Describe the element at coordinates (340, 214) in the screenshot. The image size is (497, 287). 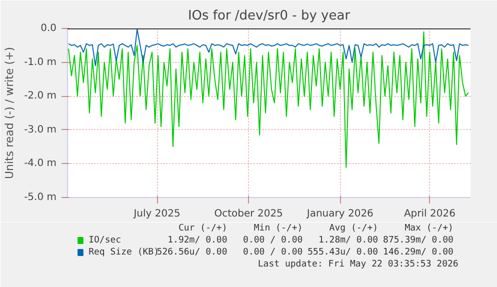
I see `x-tick-label: January 2026` at that location.